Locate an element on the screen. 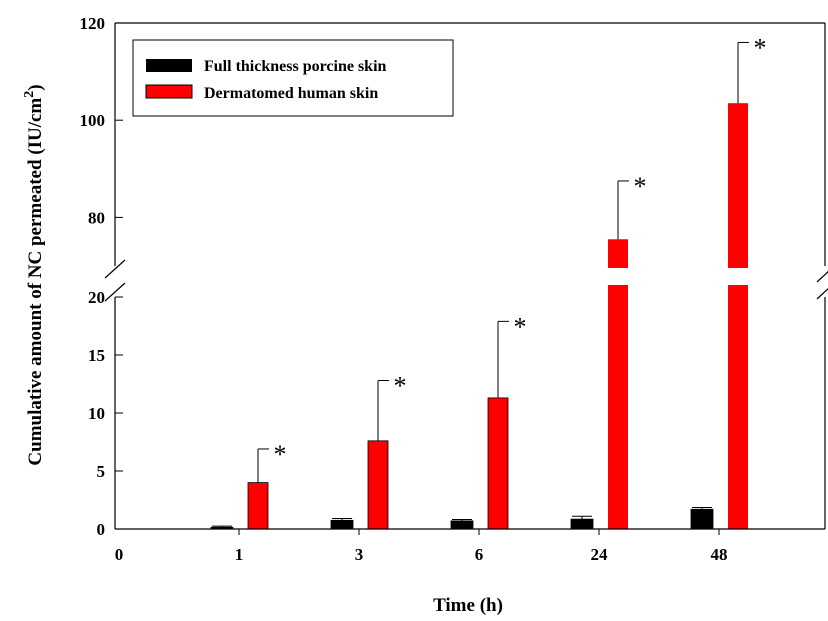 Image resolution: width=828 pixels, height=621 pixels. legend-swatch-porcine is located at coordinates (169, 65).